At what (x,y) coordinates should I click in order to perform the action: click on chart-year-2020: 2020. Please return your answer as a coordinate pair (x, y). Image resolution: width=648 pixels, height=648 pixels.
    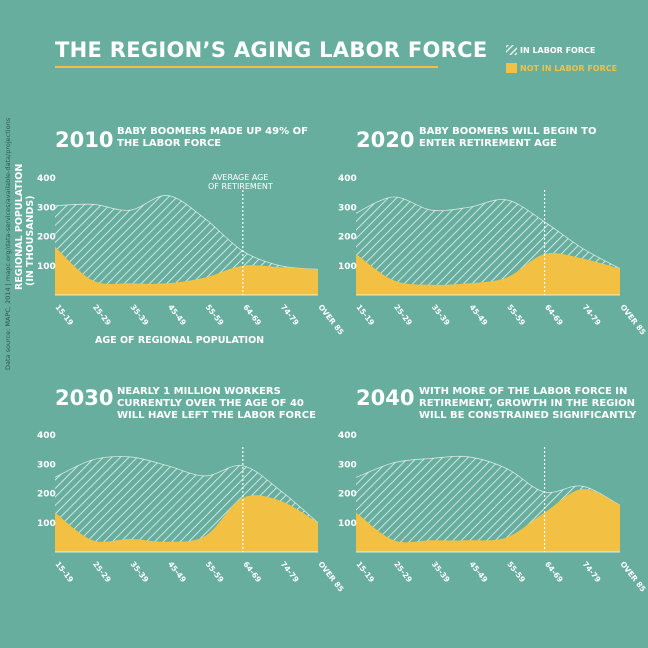
    Looking at the image, I should click on (385, 140).